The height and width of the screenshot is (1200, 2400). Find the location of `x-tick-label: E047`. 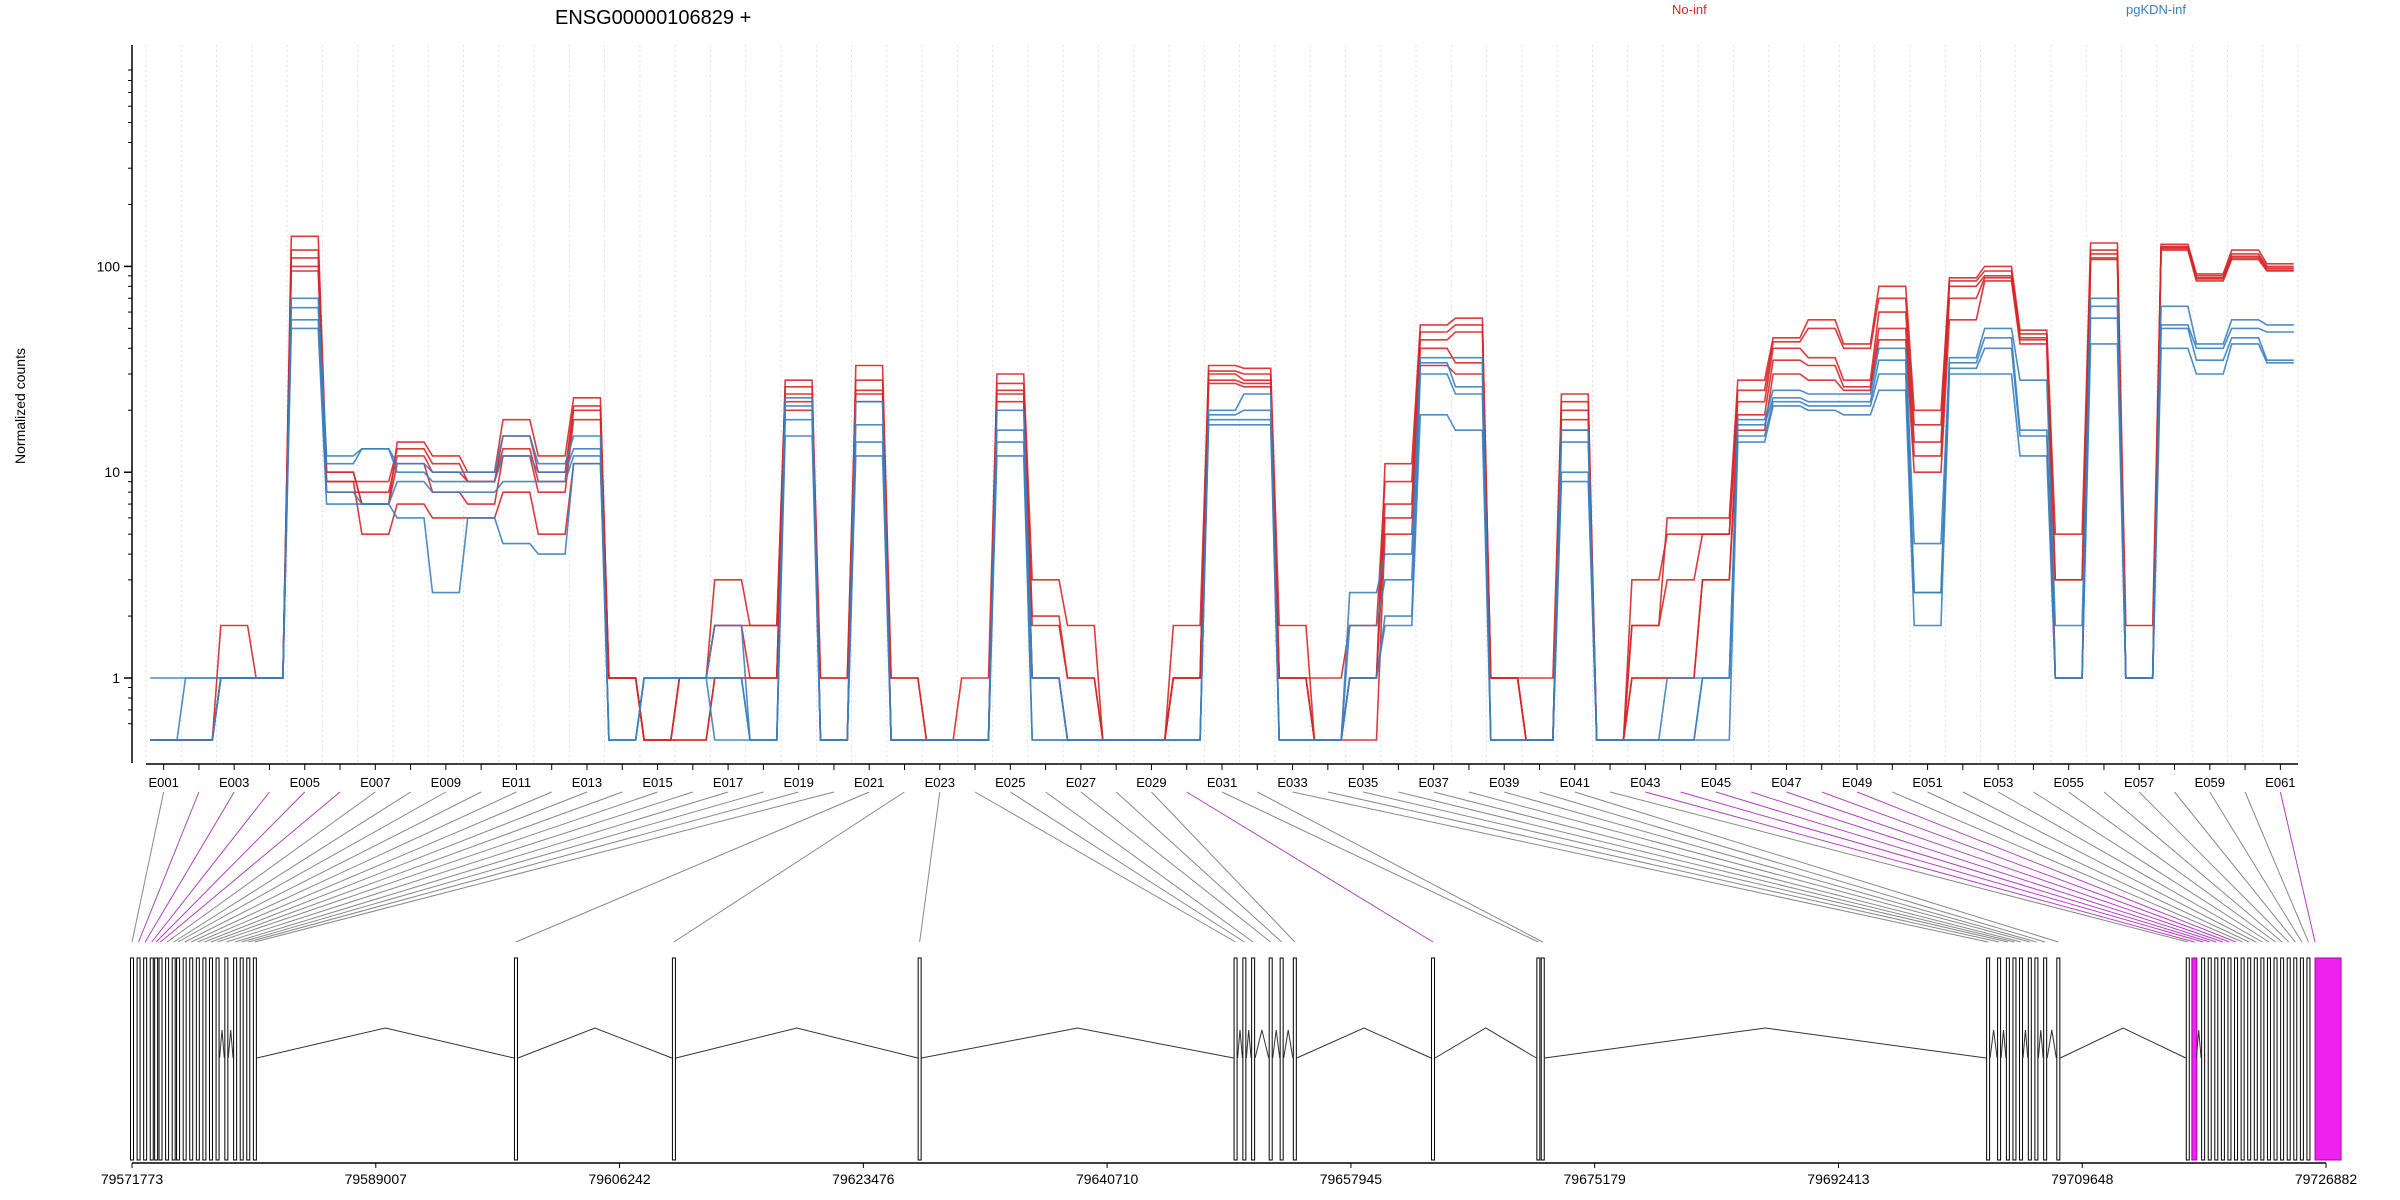

x-tick-label: E047 is located at coordinates (1786, 782).